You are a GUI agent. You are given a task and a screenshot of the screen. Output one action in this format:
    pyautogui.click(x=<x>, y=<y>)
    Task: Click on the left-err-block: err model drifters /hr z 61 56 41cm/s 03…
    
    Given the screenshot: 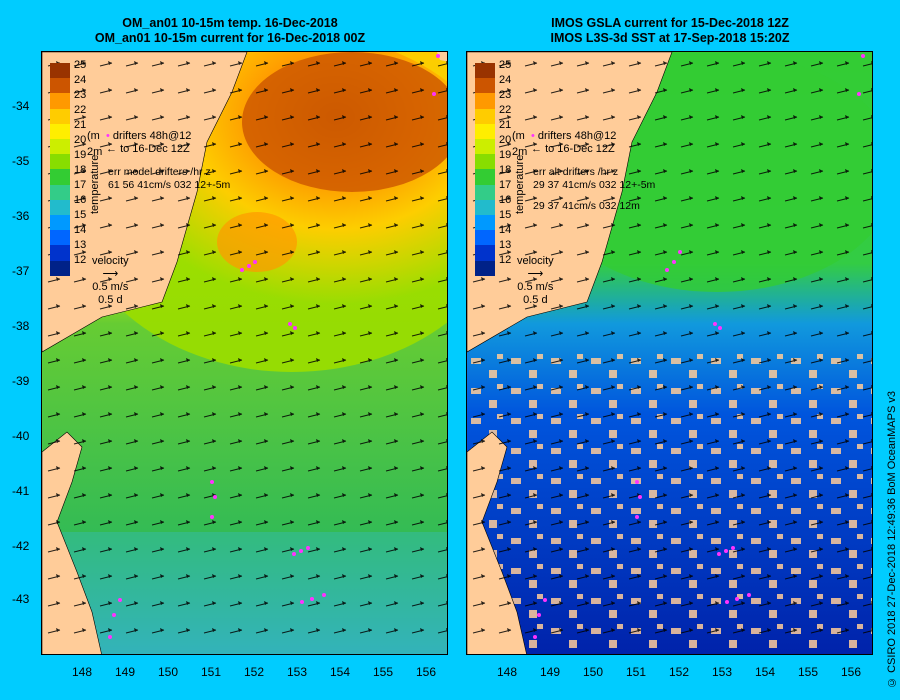 What is the action you would take?
    pyautogui.click(x=169, y=179)
    